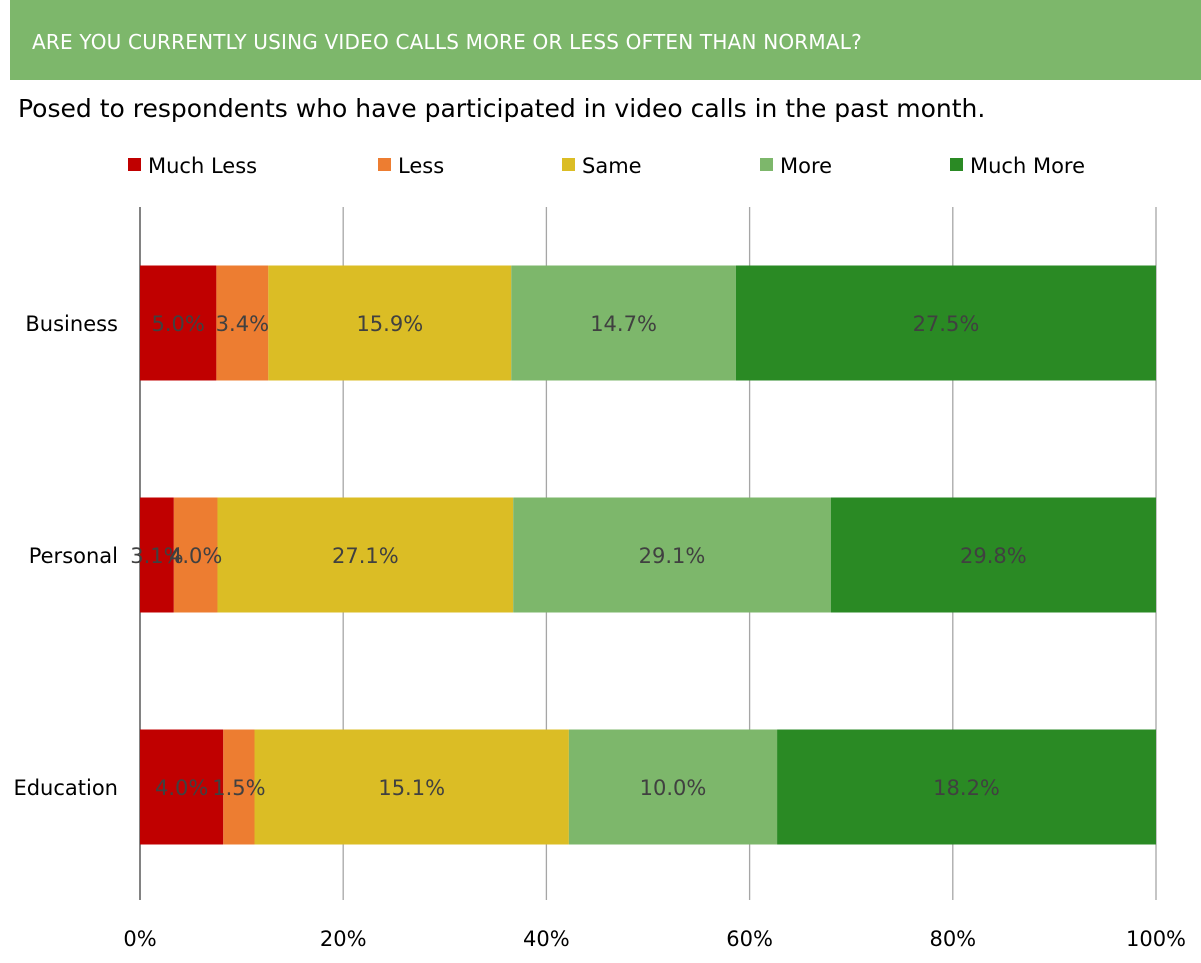  I want to click on legend-label: Same, so click(612, 166).